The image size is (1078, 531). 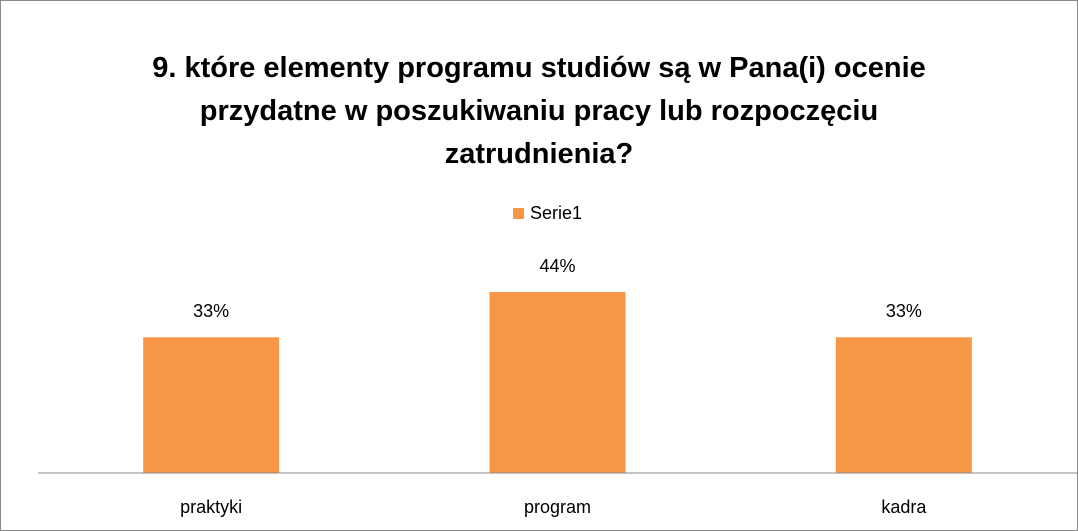 I want to click on x-tick-label: praktyki, so click(x=211, y=507).